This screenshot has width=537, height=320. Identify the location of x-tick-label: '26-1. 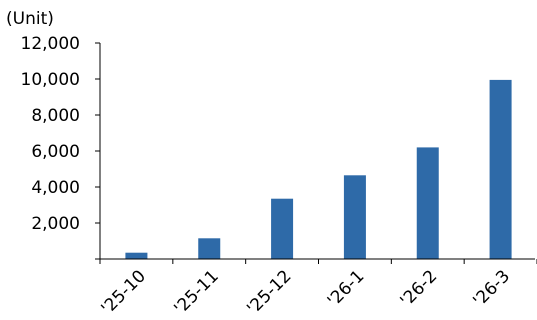
(346, 288).